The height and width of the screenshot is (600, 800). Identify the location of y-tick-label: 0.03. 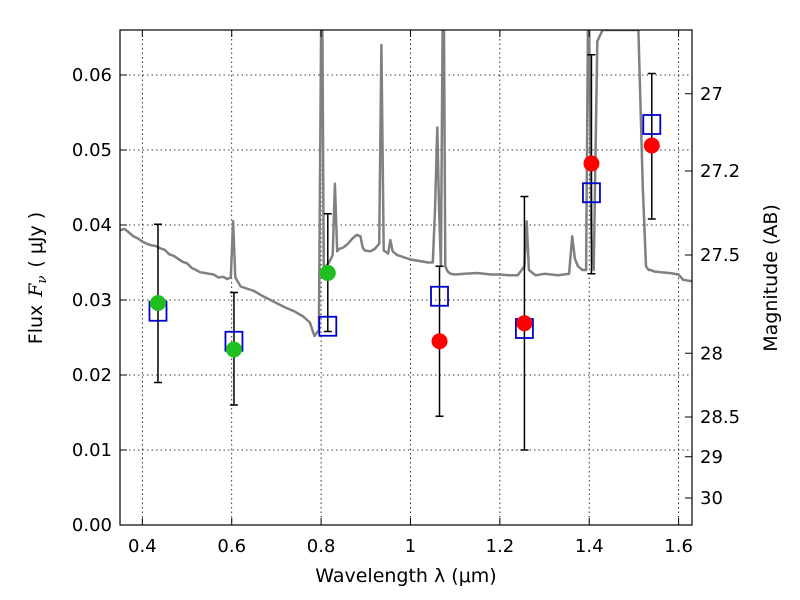
(92, 300).